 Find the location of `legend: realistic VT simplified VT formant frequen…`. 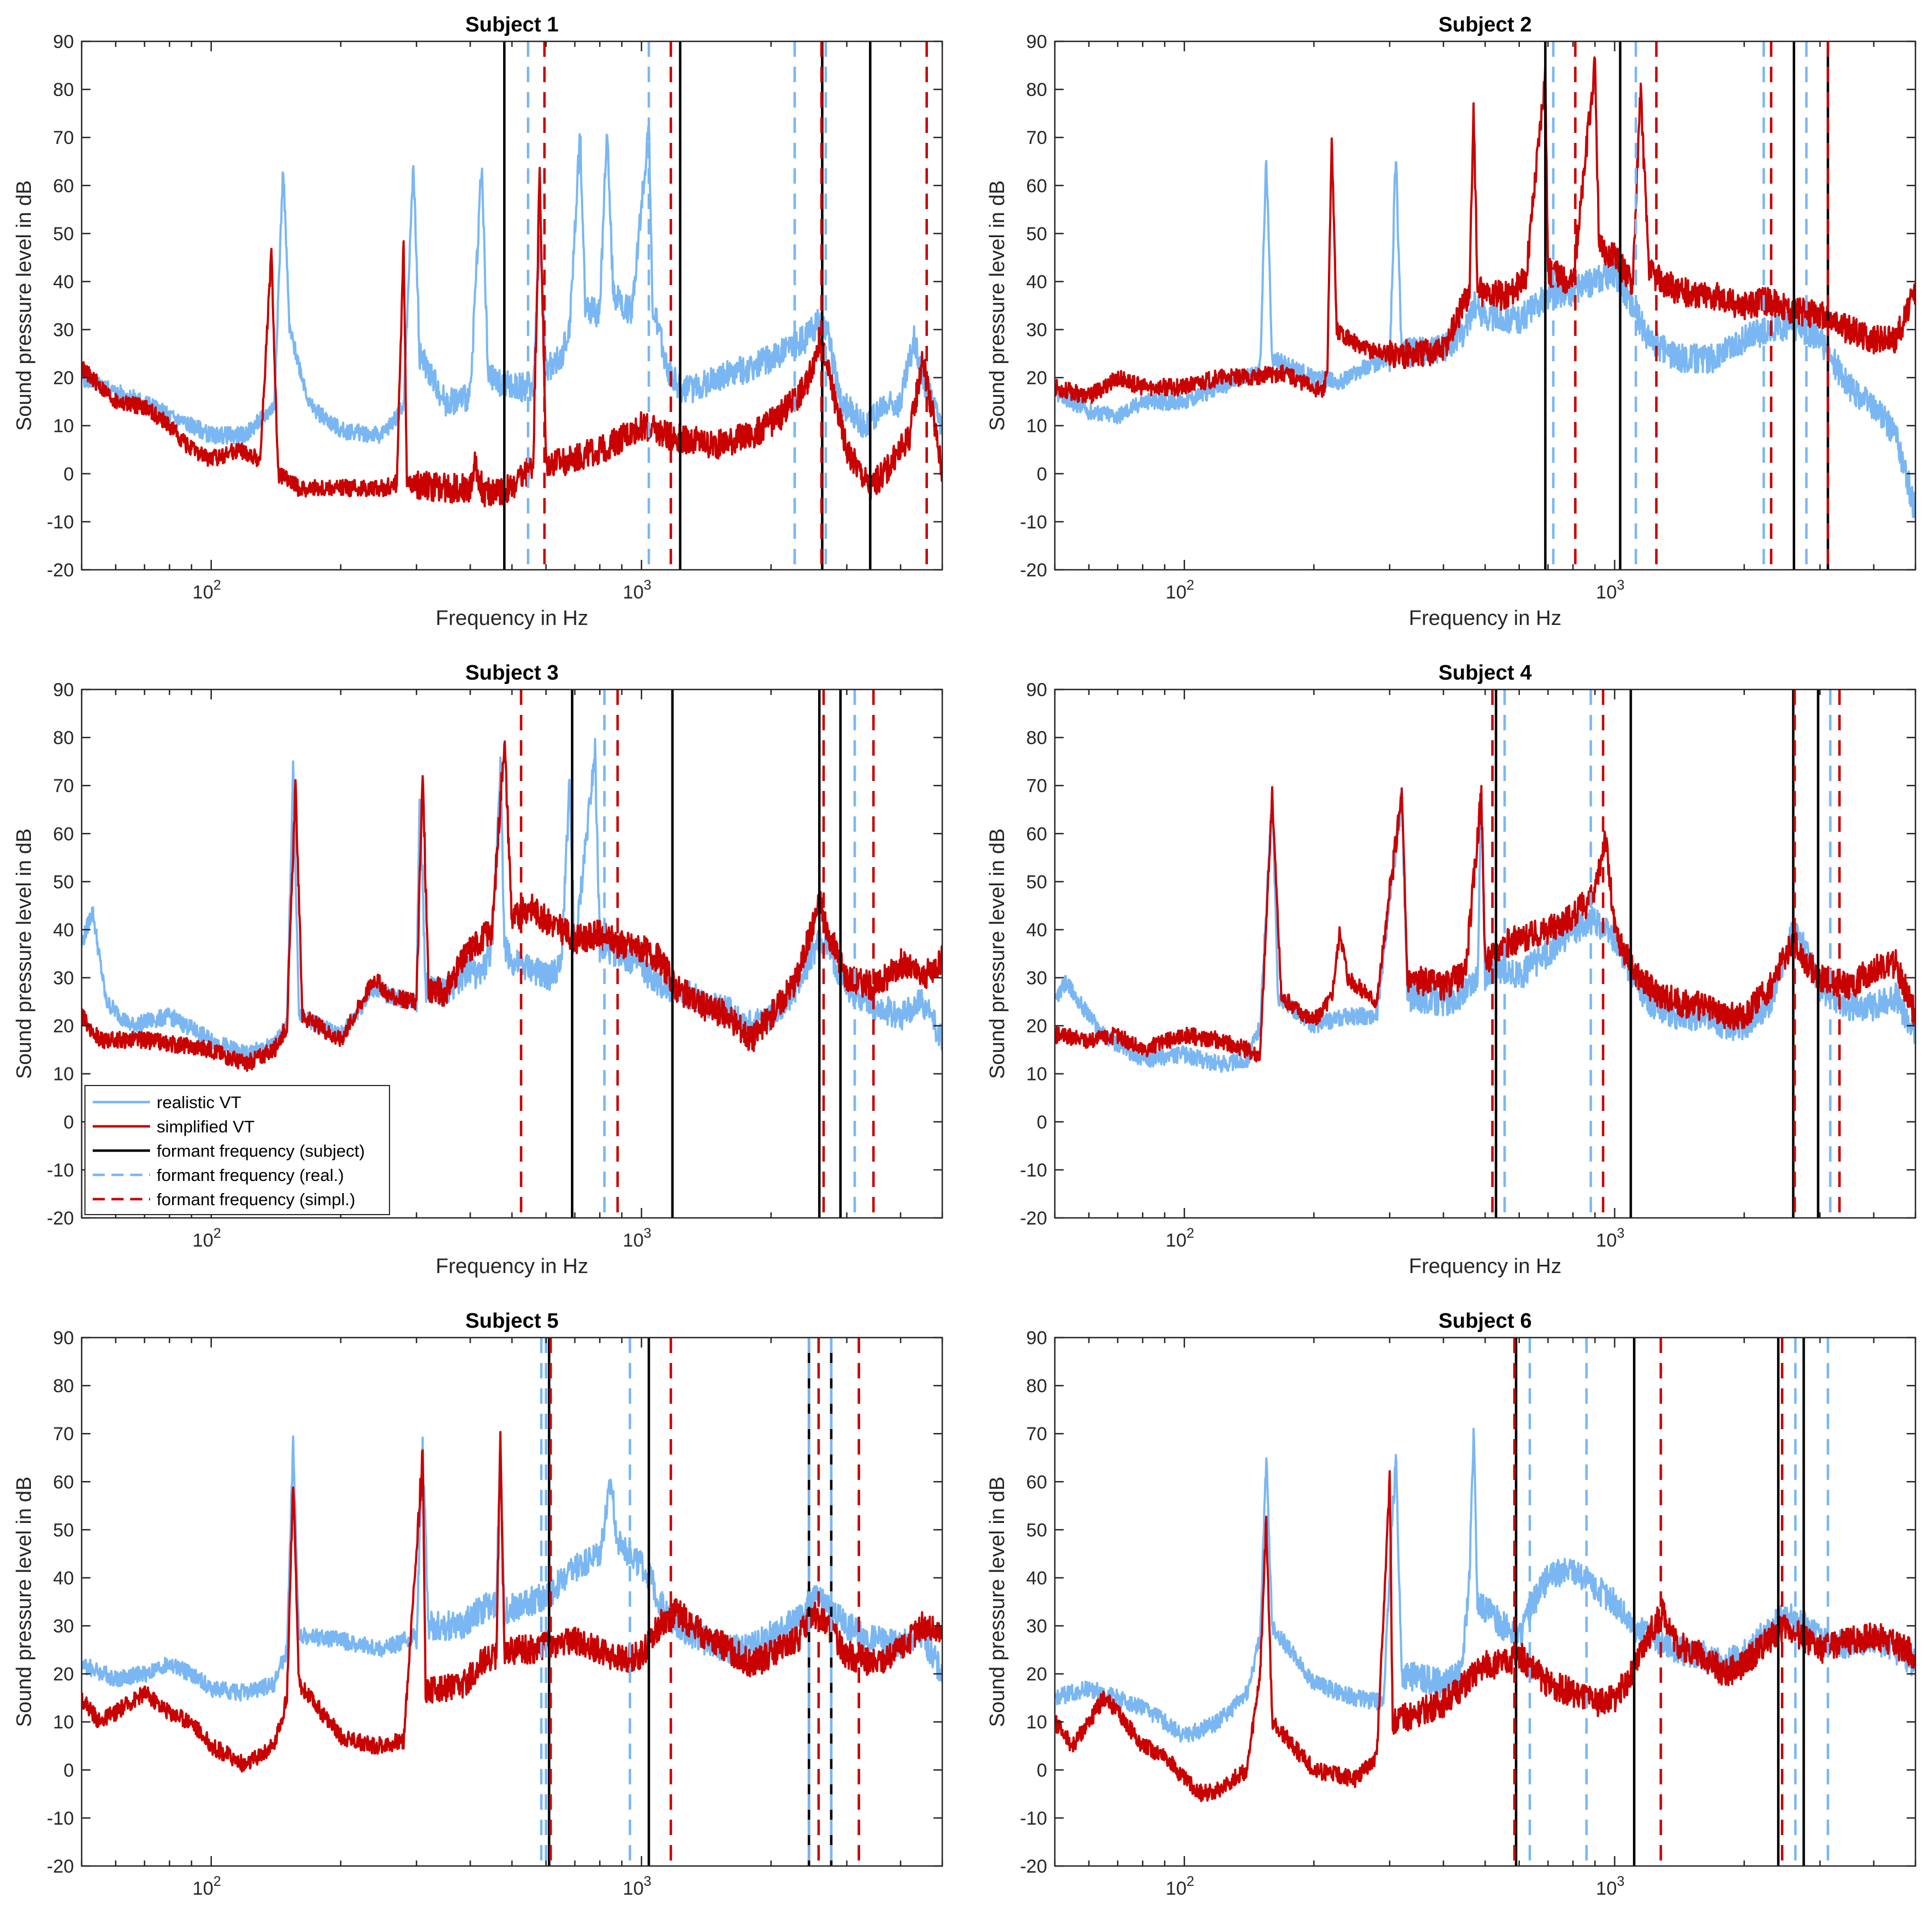

legend: realistic VT simplified VT formant frequen… is located at coordinates (237, 1150).